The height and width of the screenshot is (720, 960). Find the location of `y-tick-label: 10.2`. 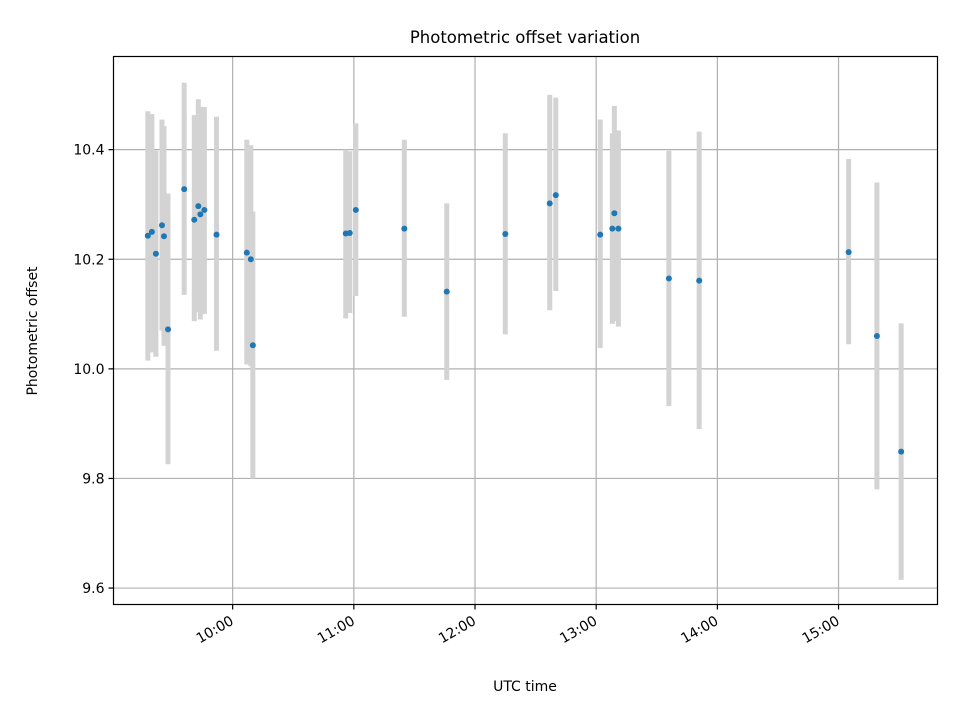

y-tick-label: 10.2 is located at coordinates (88, 260).